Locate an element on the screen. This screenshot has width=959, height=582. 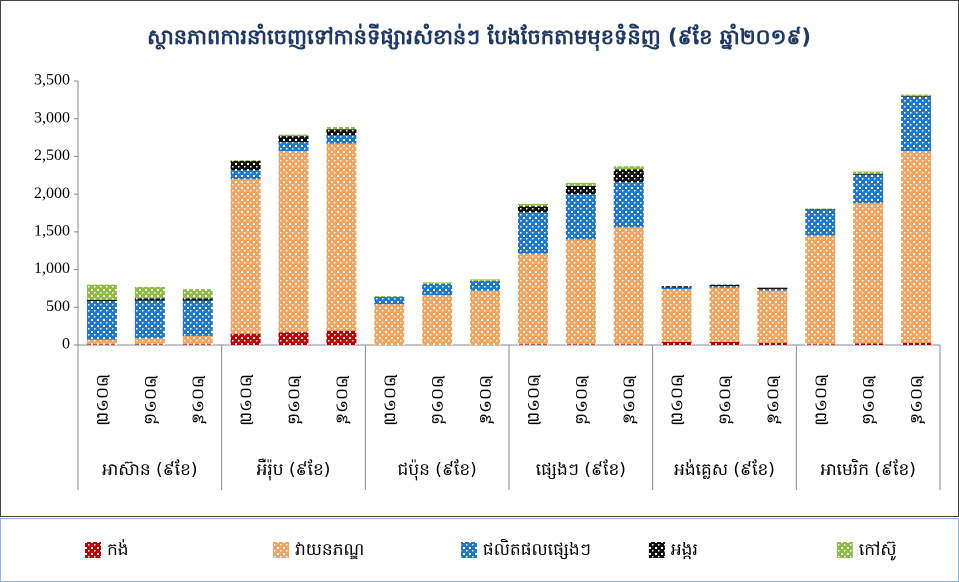
legend-label: អង្ករ is located at coordinates (684, 550).